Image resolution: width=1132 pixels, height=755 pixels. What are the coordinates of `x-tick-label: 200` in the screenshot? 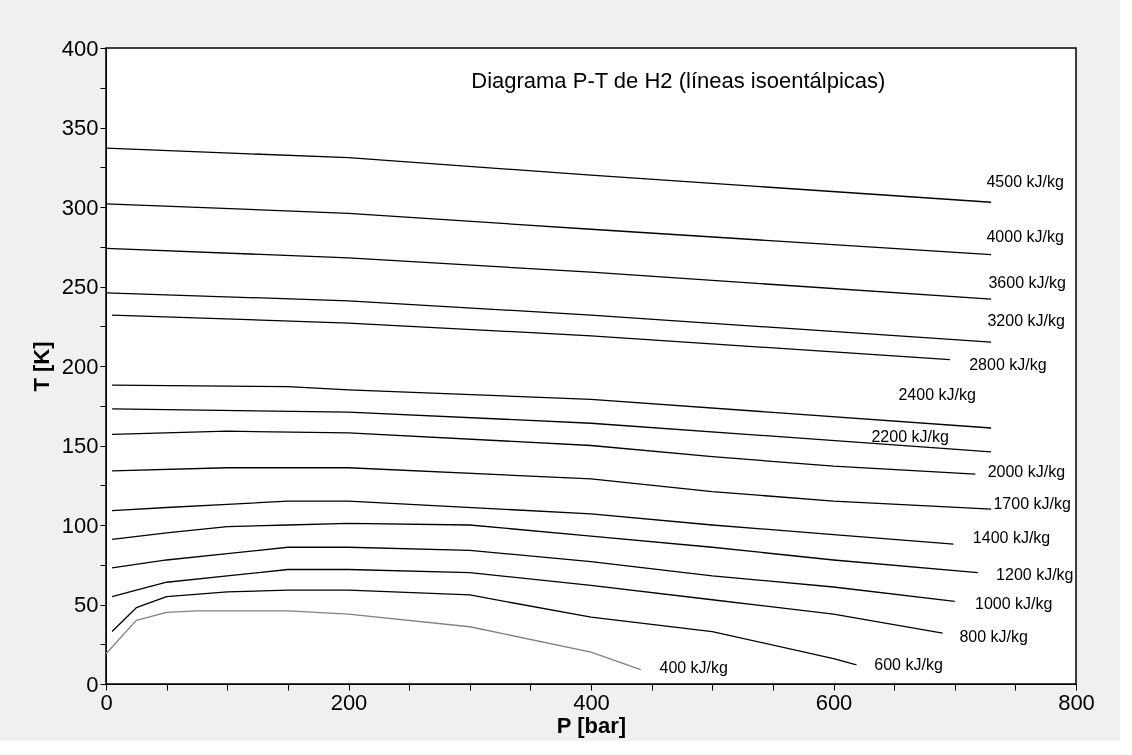 It's located at (349, 702).